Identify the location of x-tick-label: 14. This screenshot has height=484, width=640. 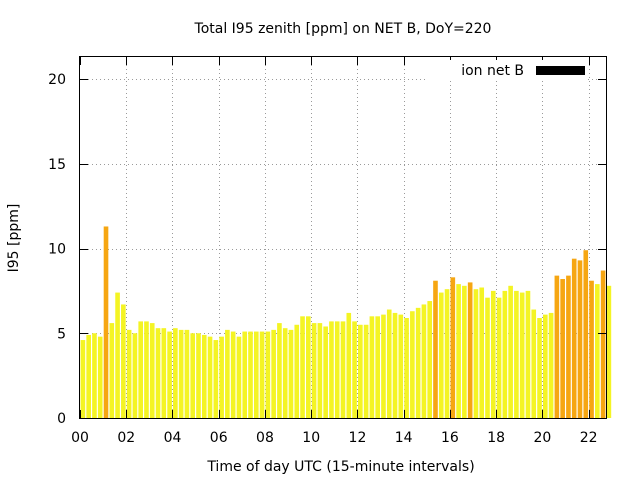
(404, 438).